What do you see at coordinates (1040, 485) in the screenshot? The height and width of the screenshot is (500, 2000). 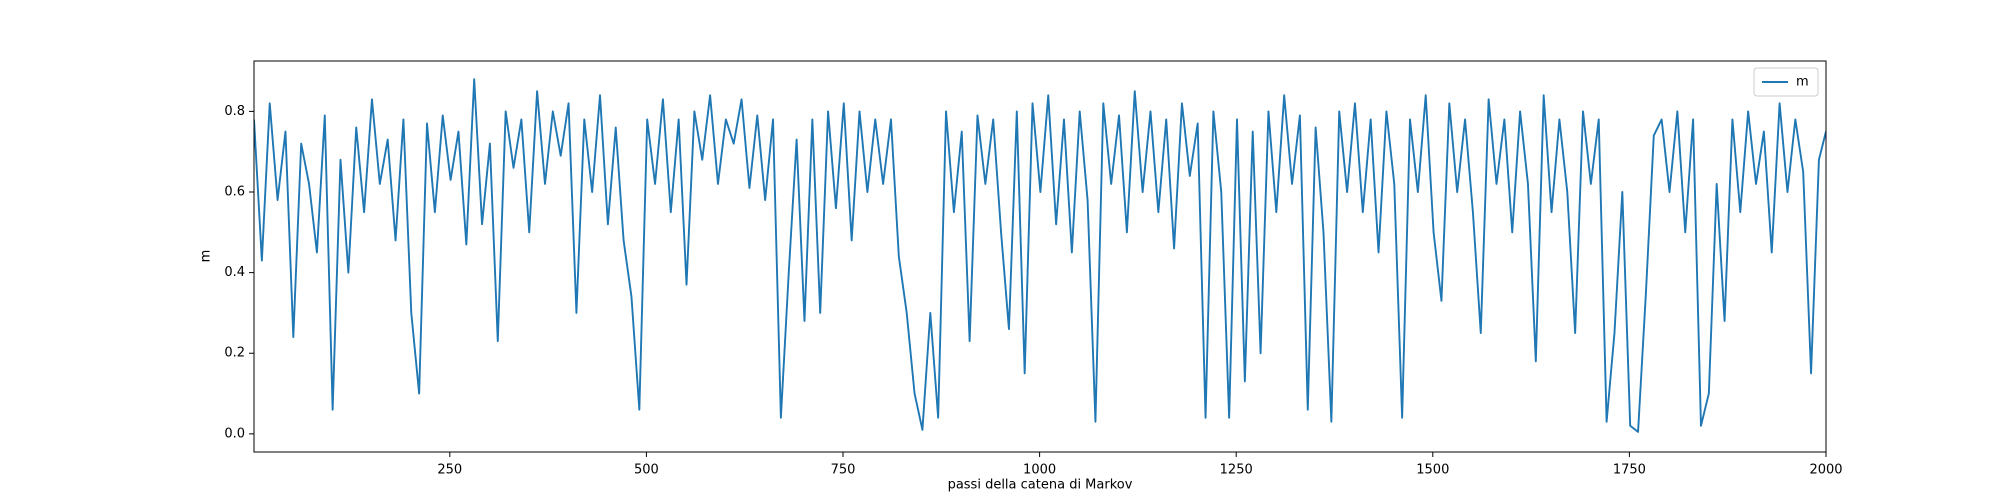 I see `x-axis-label: passi della catena di Markov` at bounding box center [1040, 485].